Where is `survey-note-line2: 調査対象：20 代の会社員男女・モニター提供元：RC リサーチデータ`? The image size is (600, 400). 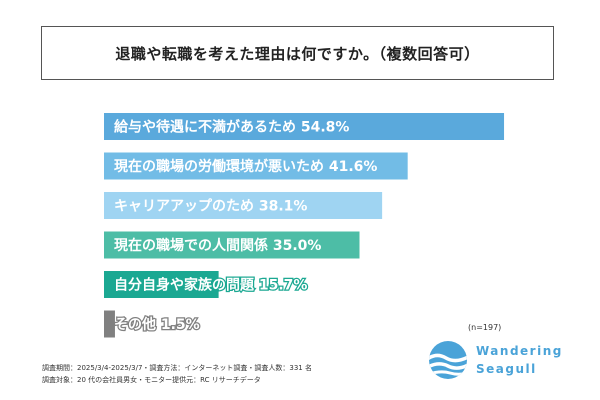
survey-note-line2: 調査対象：20 代の会社員男女・モニター提供元：RC リサーチデータ is located at coordinates (151, 380).